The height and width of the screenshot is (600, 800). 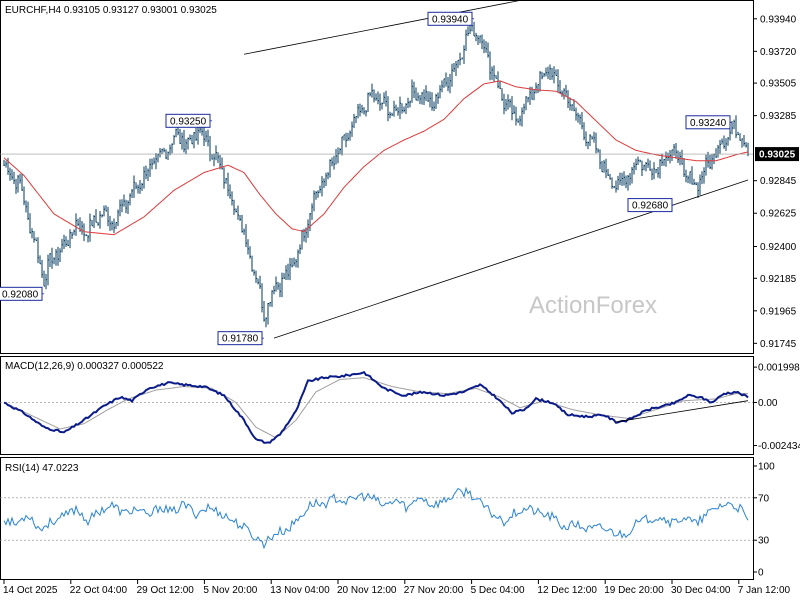 I want to click on channel-top-line, so click(x=384, y=27).